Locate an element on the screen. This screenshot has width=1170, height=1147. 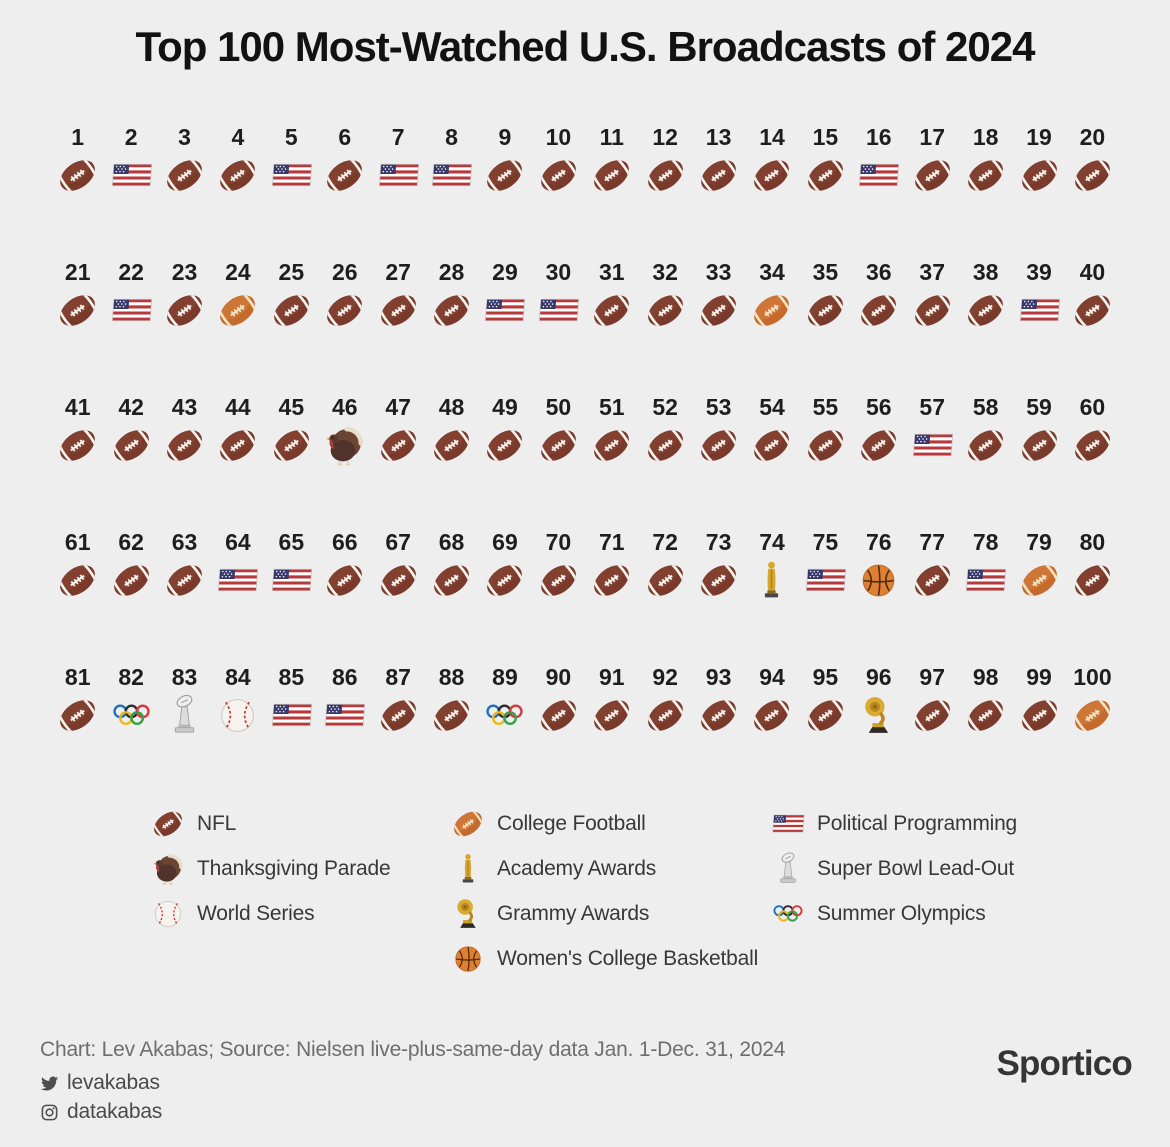
rank-row: 41 42 43 44 45 46 47 48 49 50 51 52 53 54 55 56 57 58 59 60 is located at coordinates (585, 431).